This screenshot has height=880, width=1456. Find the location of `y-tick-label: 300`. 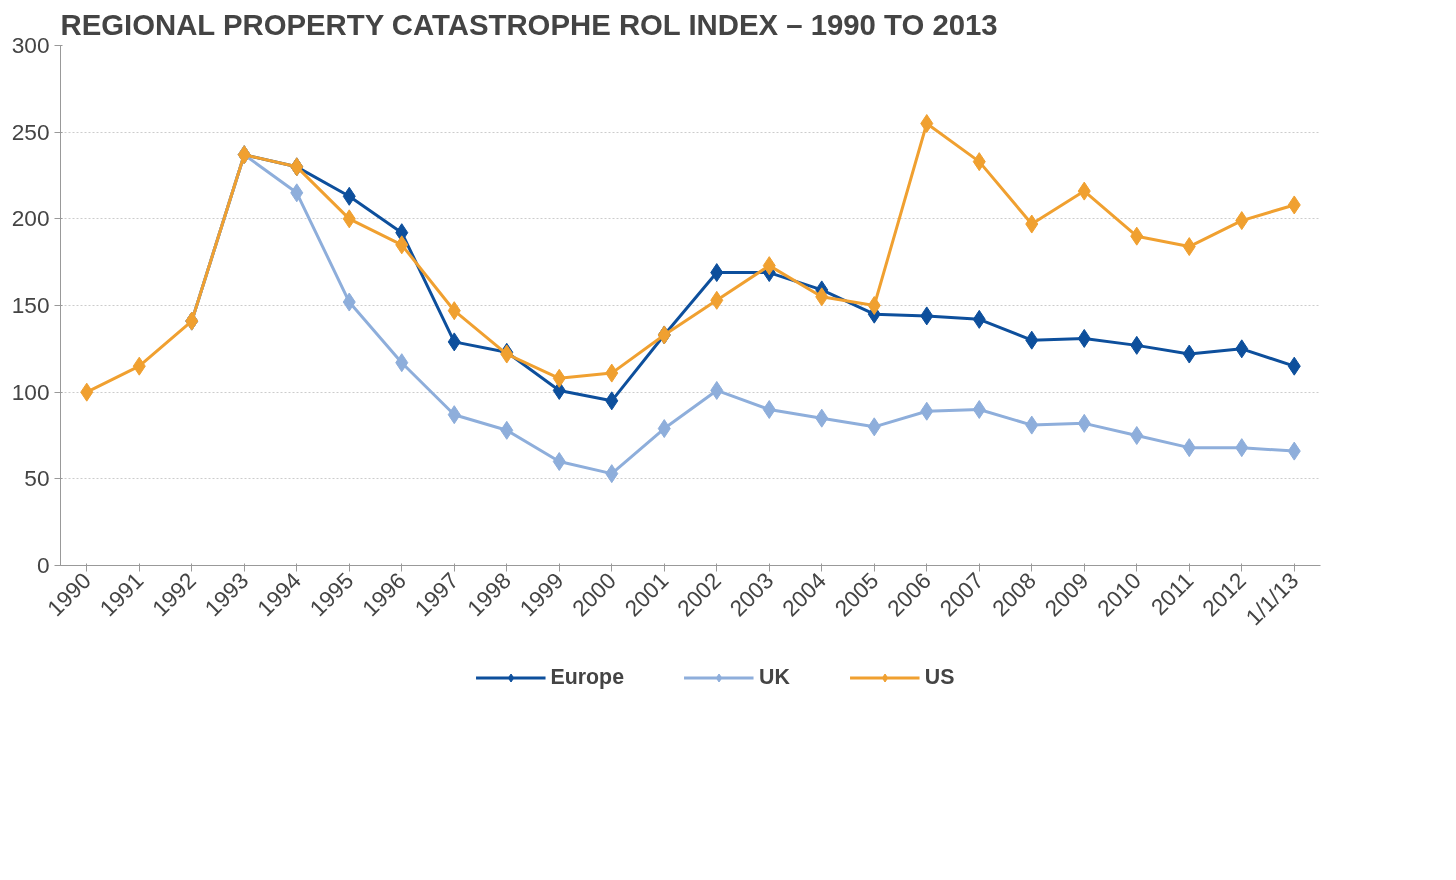

y-tick-label: 300 is located at coordinates (30, 45).